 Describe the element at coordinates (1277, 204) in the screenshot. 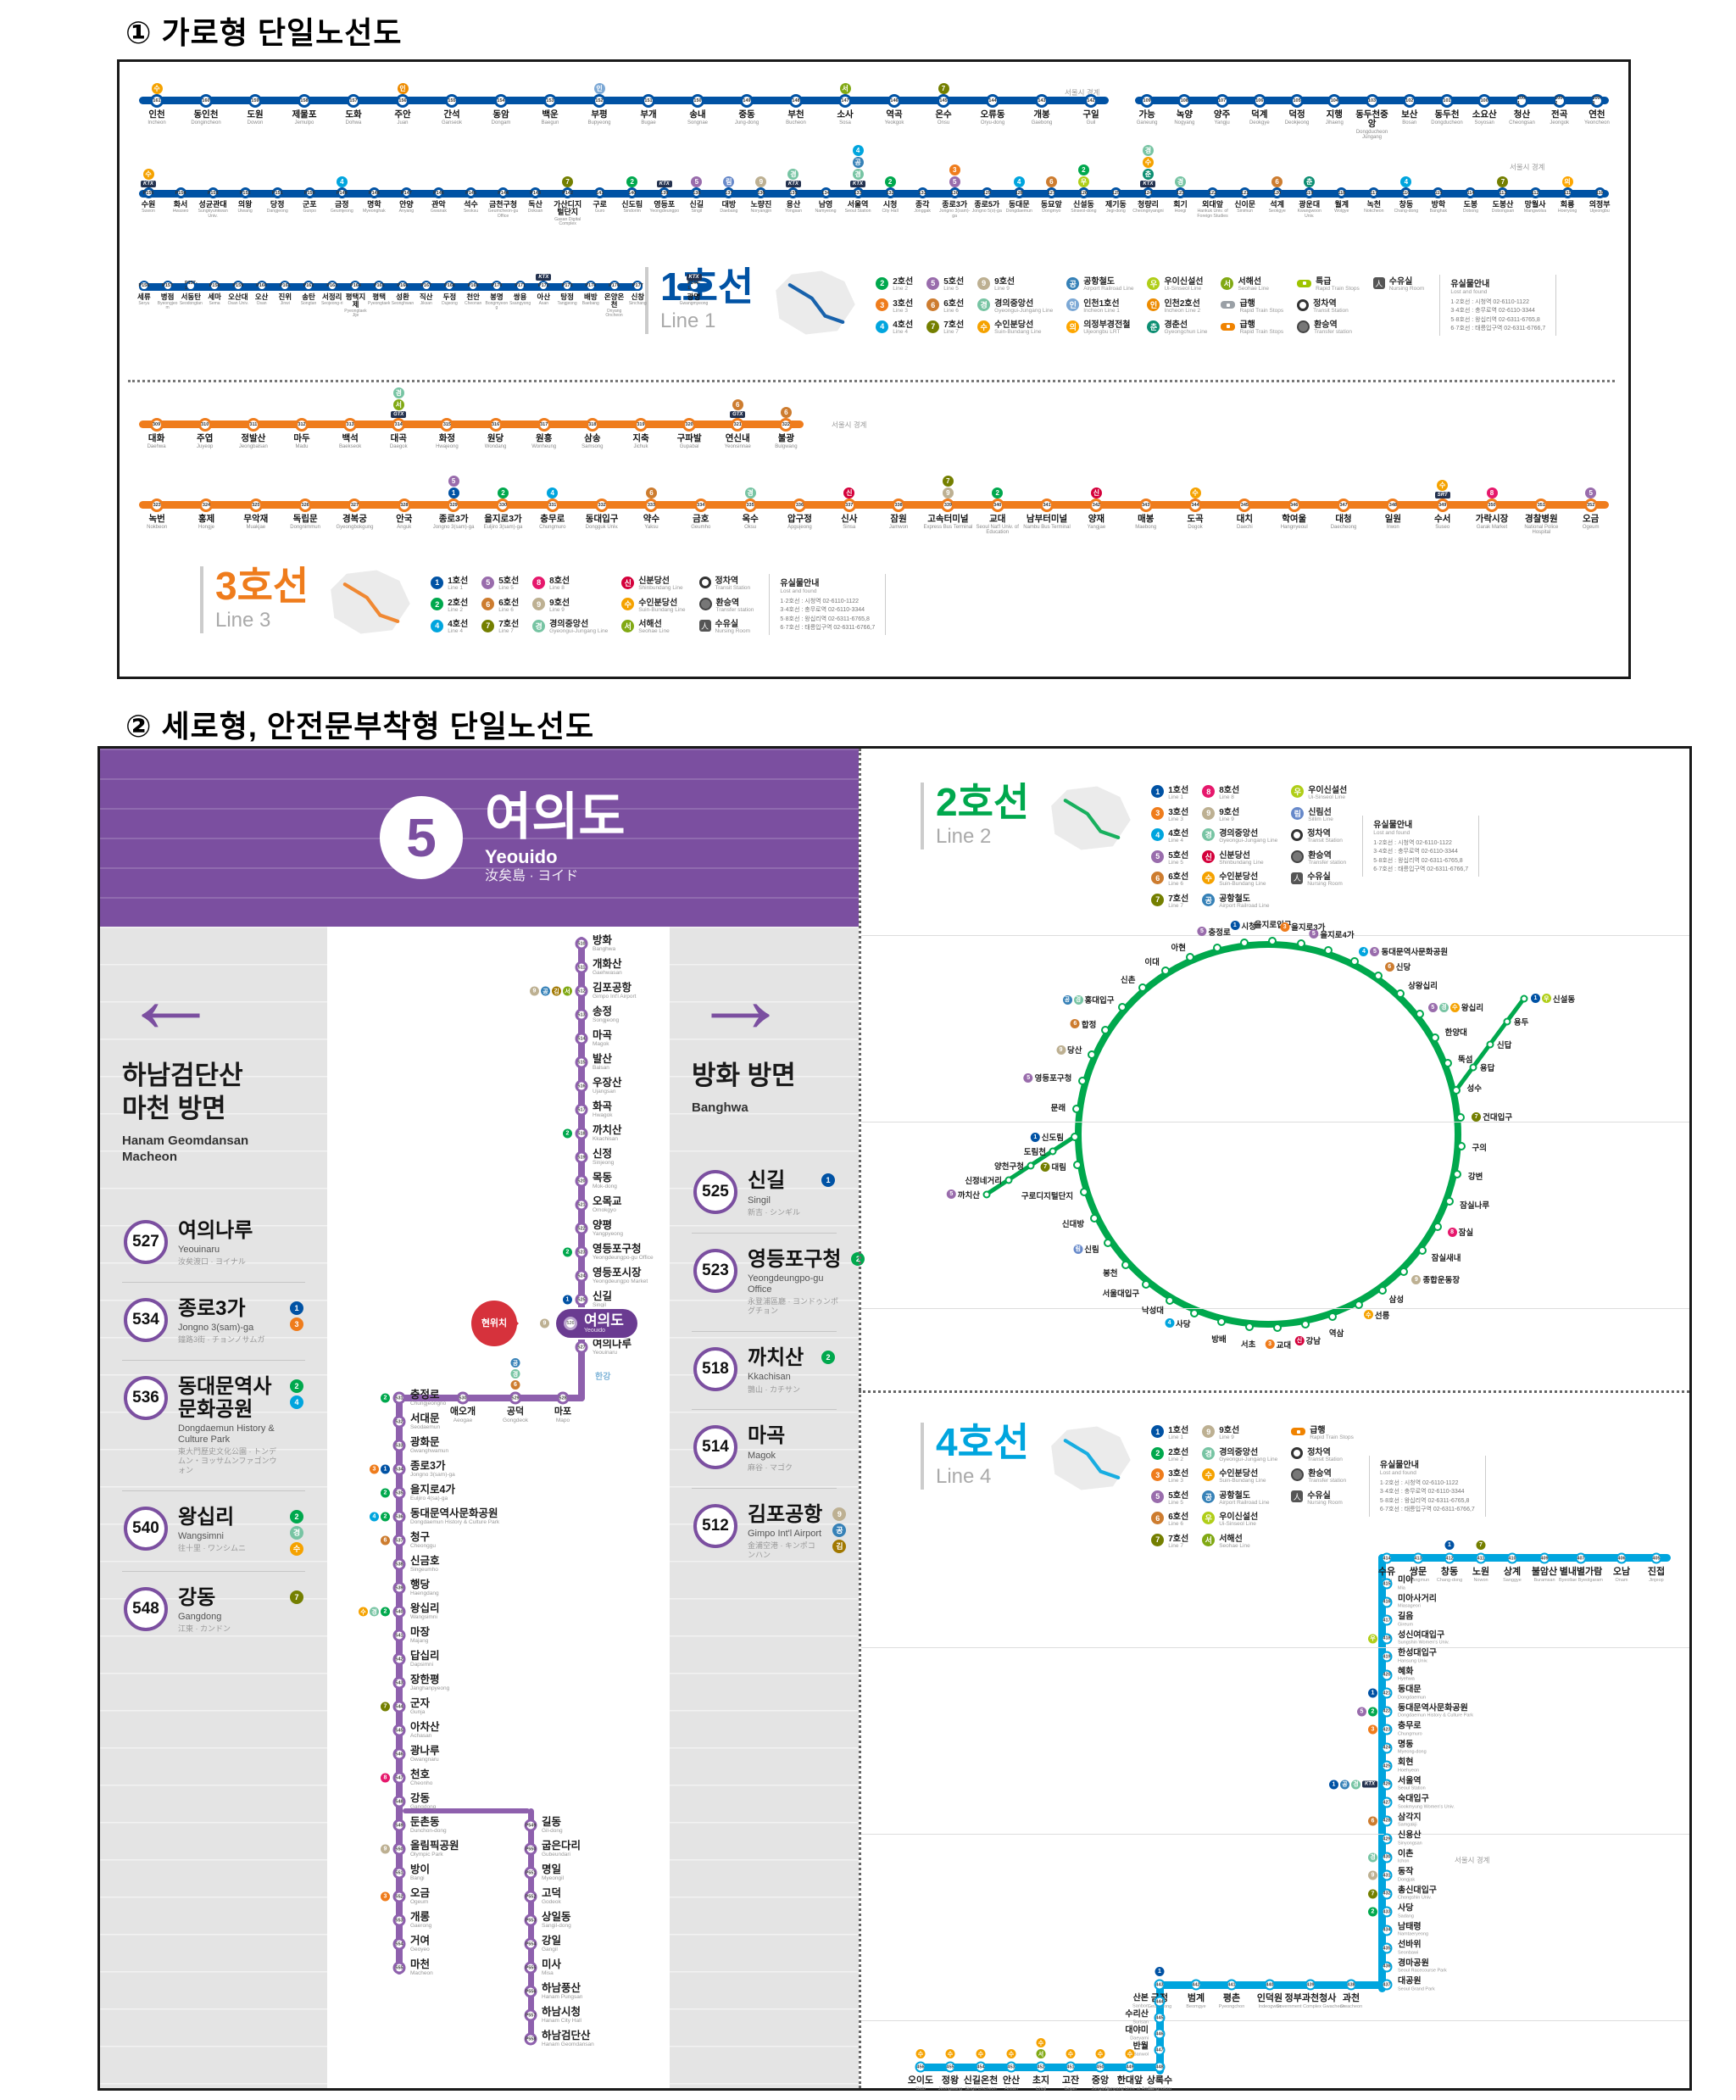

I see `station-name-kr: 석계` at that location.